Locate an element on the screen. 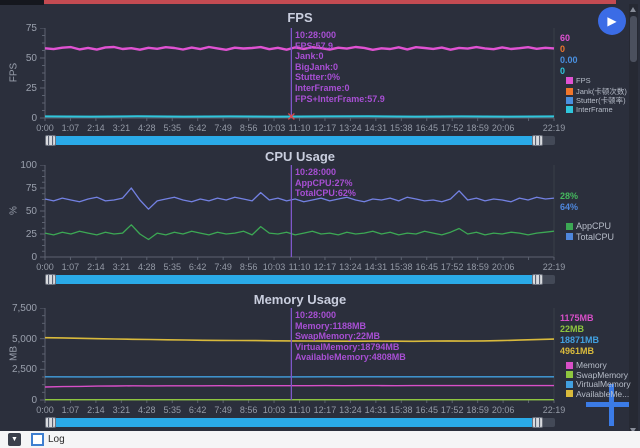  tooltip-line: Jank:0 is located at coordinates (309, 56).